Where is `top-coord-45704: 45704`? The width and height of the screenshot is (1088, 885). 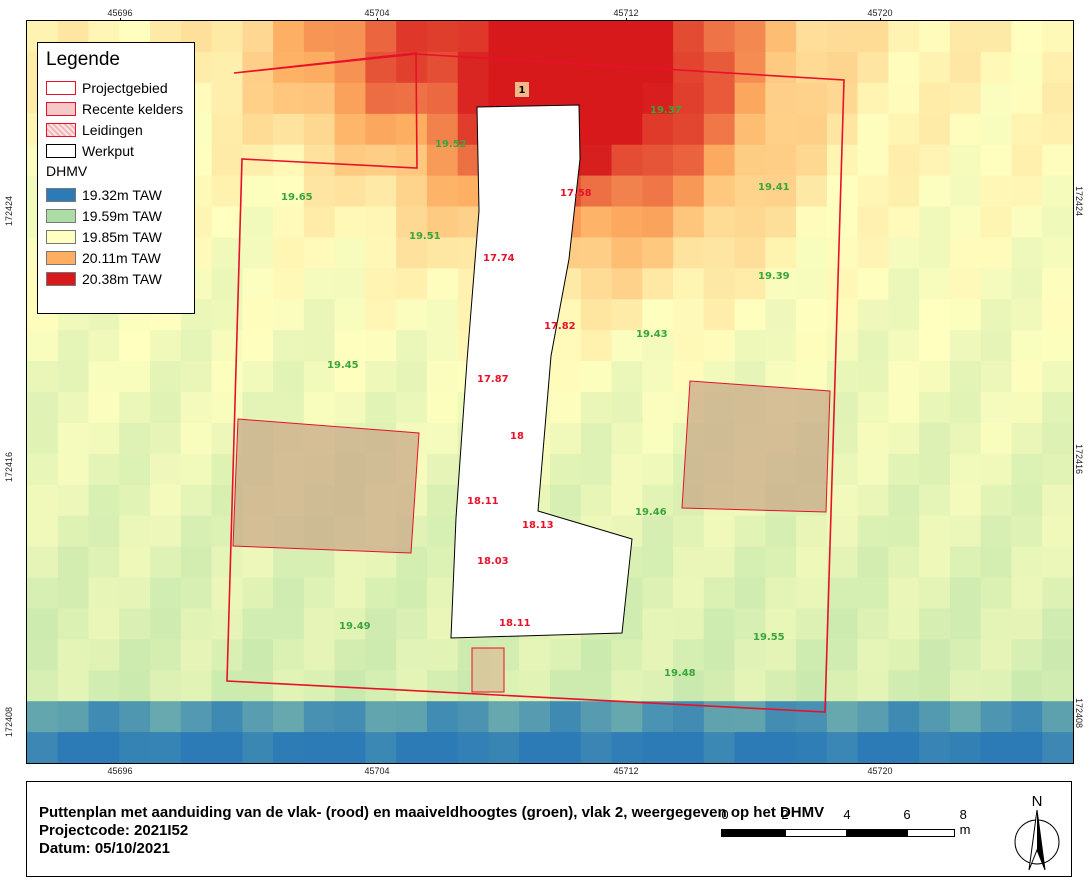
top-coord-45704: 45704 is located at coordinates (377, 13).